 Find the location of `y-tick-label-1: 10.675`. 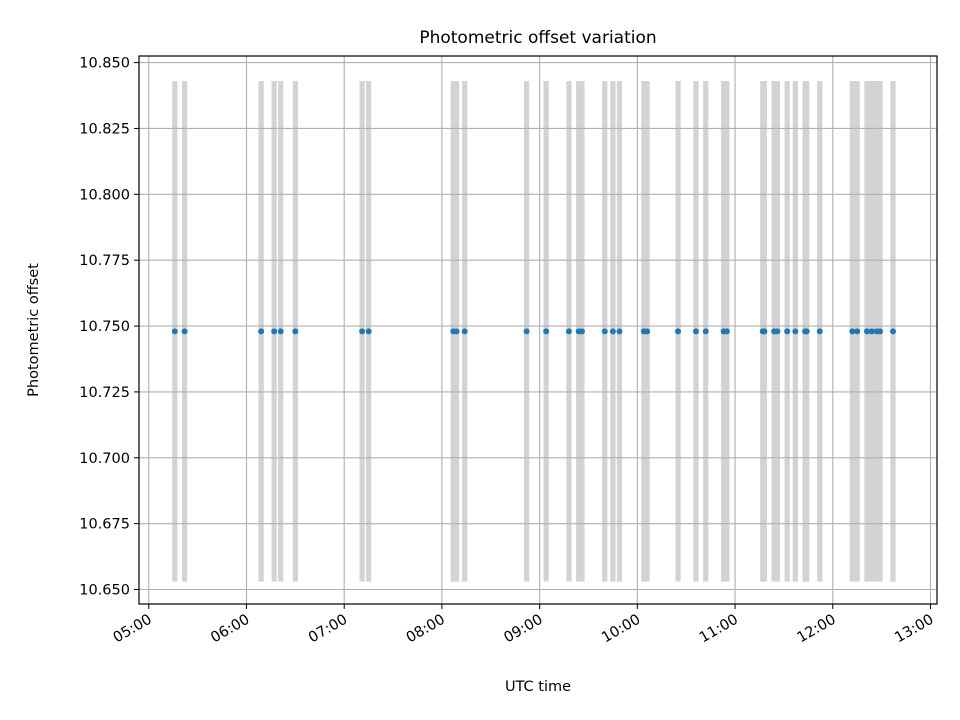

y-tick-label-1: 10.675 is located at coordinates (104, 525).